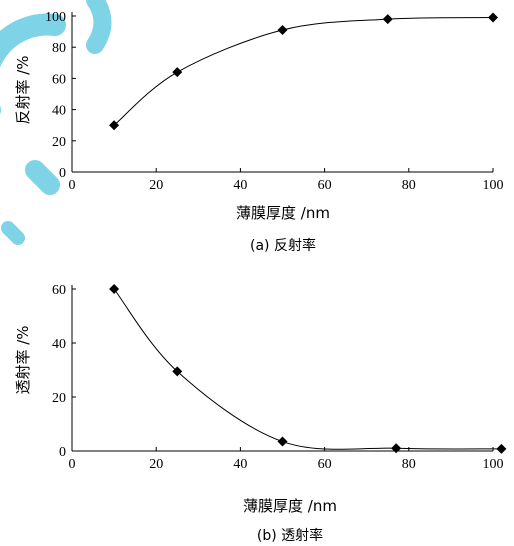 The height and width of the screenshot is (546, 514). I want to click on chart-caption: (a) 反射率, so click(283, 245).